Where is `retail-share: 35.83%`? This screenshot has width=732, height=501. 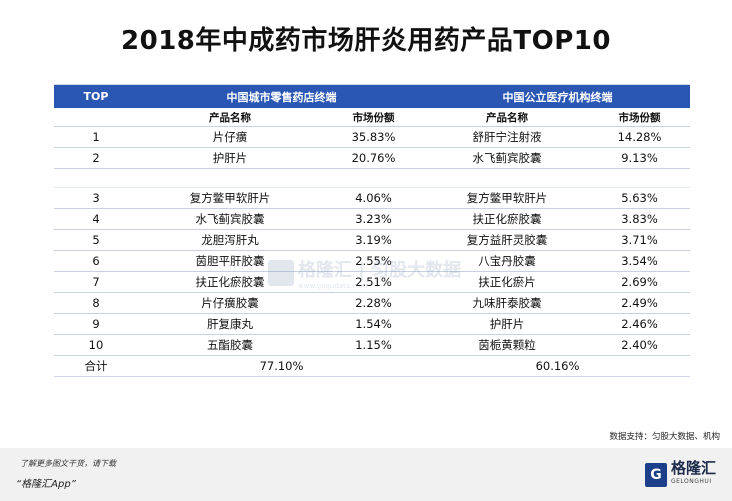
retail-share: 35.83% is located at coordinates (373, 137).